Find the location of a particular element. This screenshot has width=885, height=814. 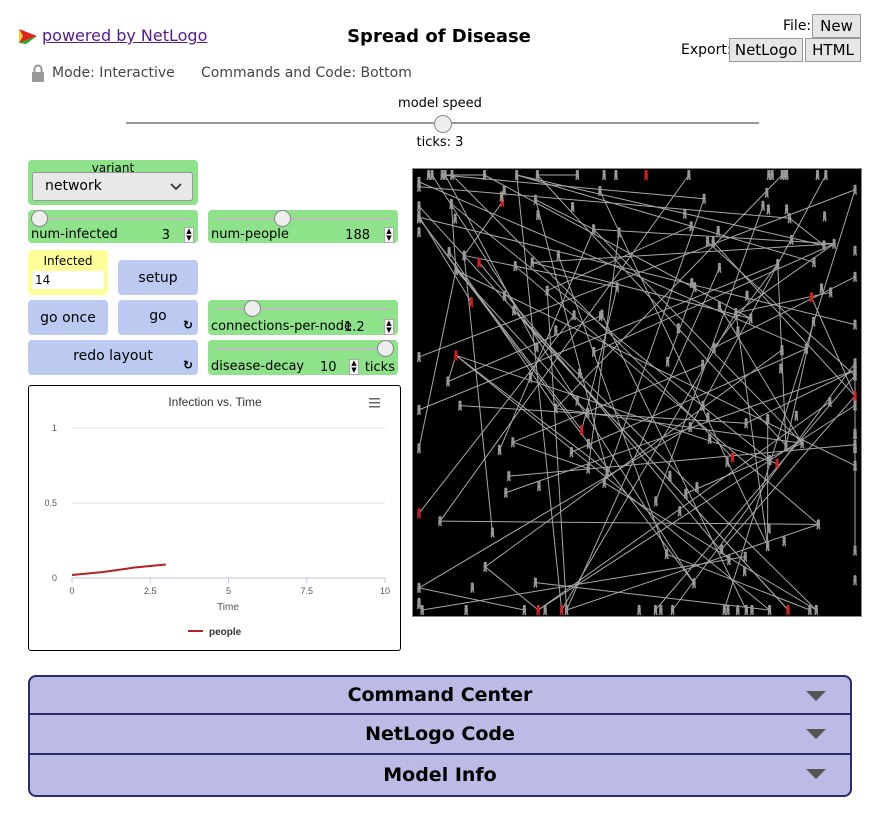

model-title: Spread of Disease is located at coordinates (439, 36).